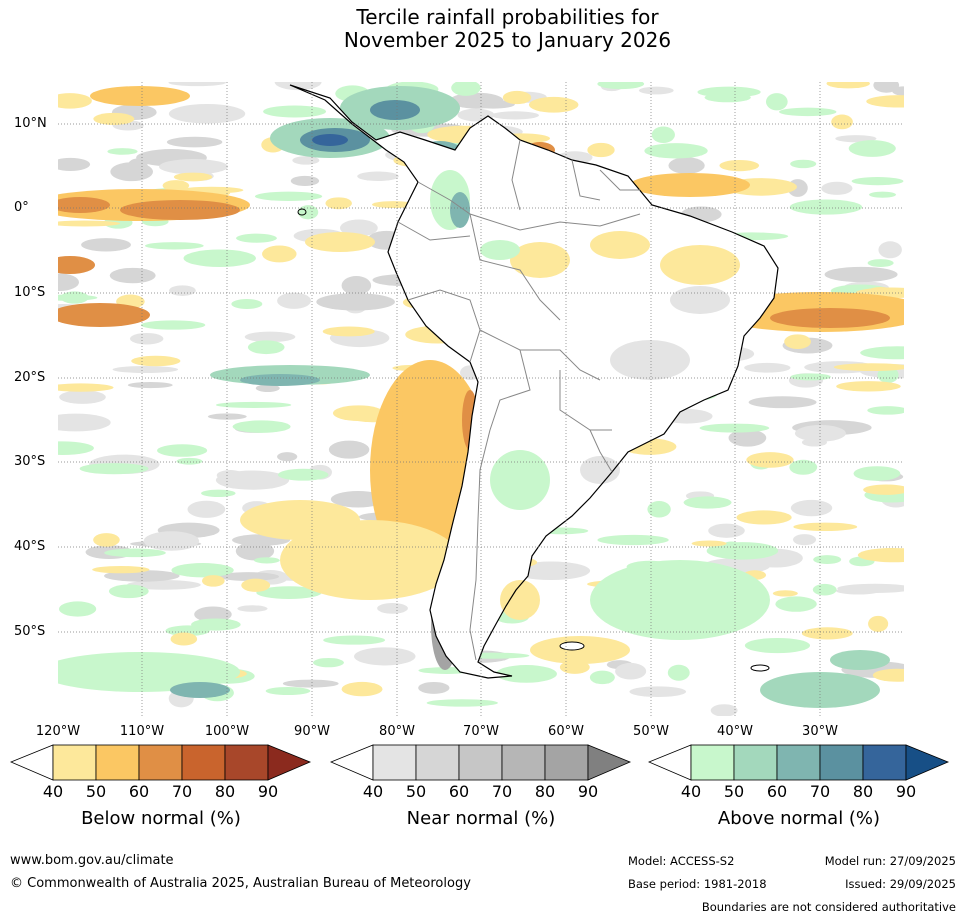 Image resolution: width=965 pixels, height=919 pixels. Describe the element at coordinates (927, 762) in the screenshot. I see `colorbar-max-arrow` at that location.